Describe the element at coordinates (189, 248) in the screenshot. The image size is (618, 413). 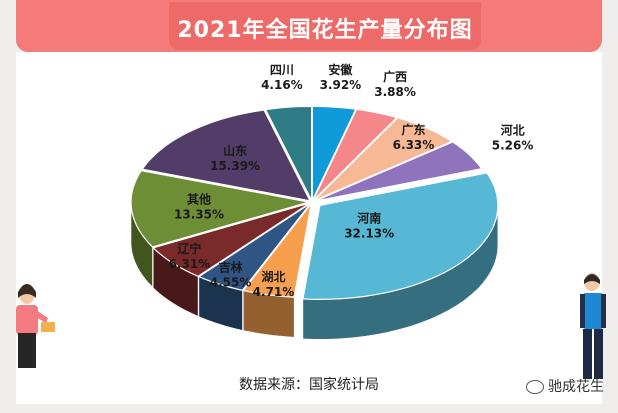
I see `pie-label-category-7: 辽宁` at that location.